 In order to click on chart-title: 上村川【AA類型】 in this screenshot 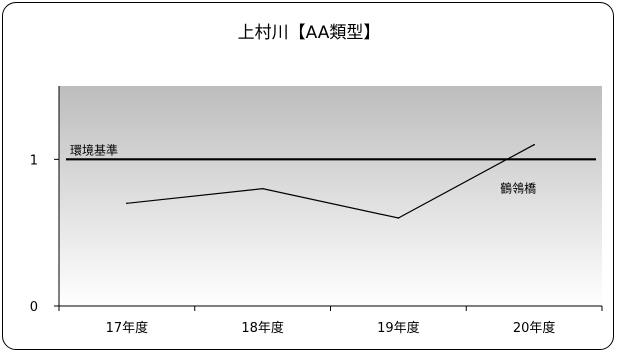, I will do `click(309, 33)`.